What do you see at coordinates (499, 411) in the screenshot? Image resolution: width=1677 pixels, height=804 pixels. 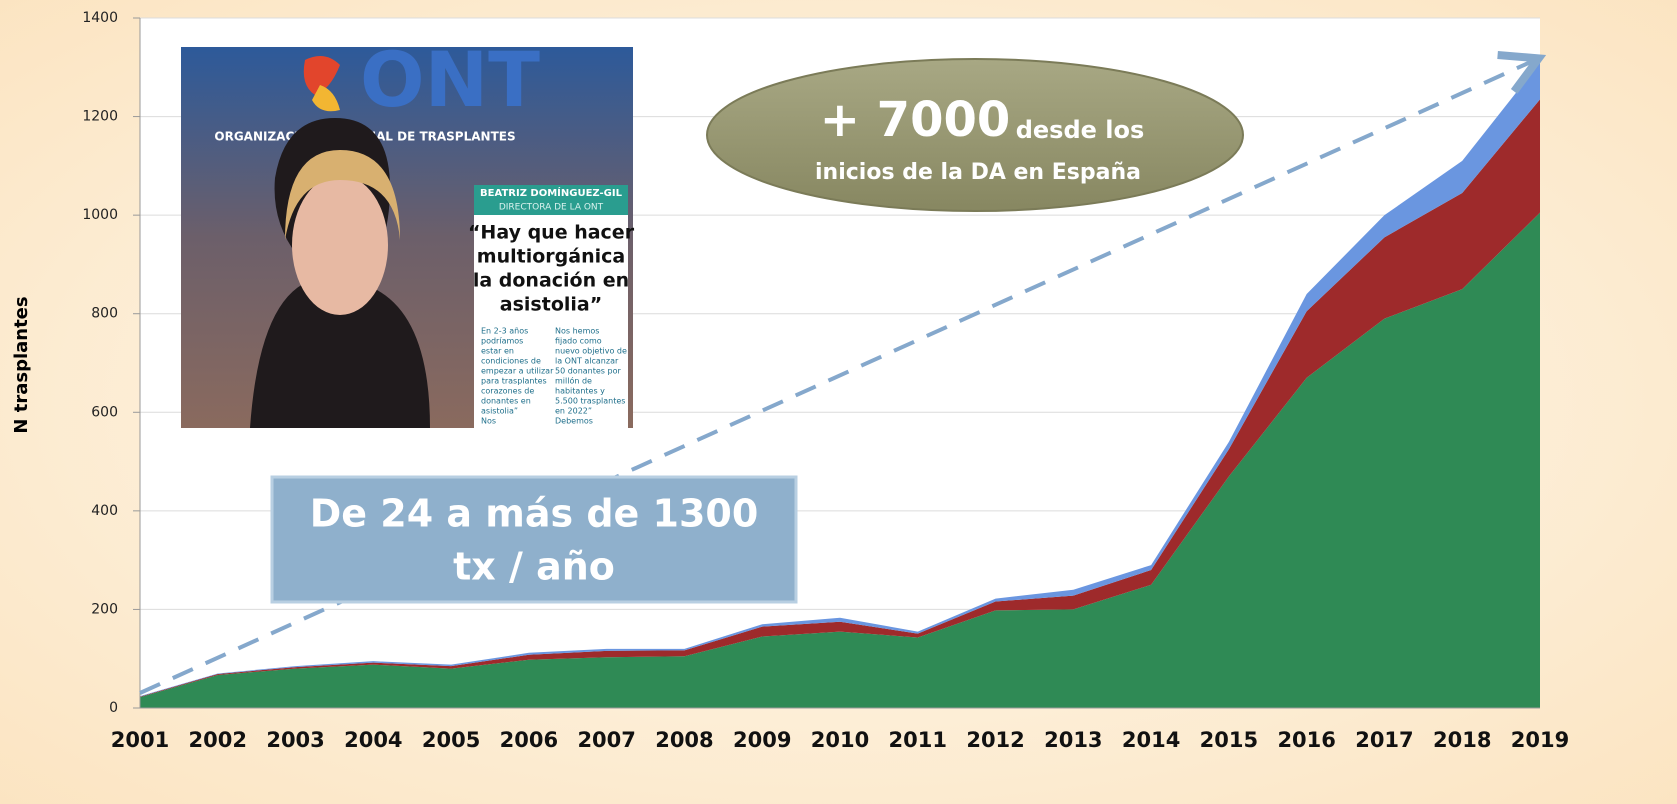 I see `quote-line: asistolia”` at bounding box center [499, 411].